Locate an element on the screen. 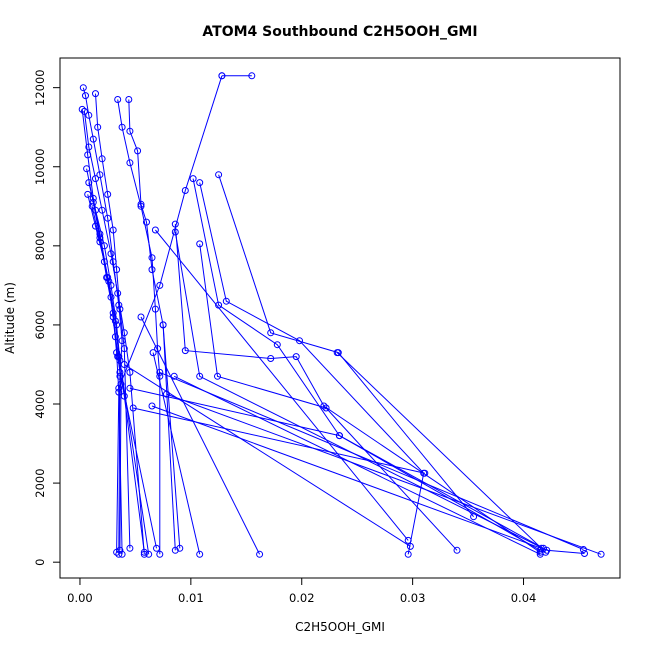 Image resolution: width=650 pixels, height=650 pixels. y-axis-label: Altitude (m) is located at coordinates (10, 318).